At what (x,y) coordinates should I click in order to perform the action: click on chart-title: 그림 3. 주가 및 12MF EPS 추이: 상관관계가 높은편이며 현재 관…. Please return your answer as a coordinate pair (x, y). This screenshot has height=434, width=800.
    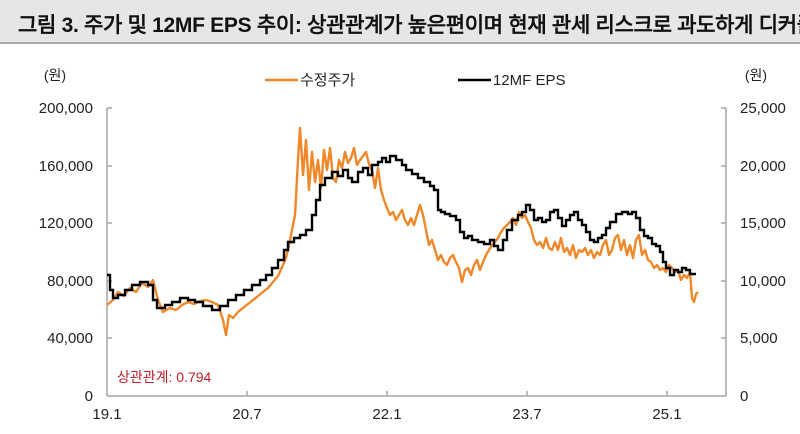
    Looking at the image, I should click on (409, 25).